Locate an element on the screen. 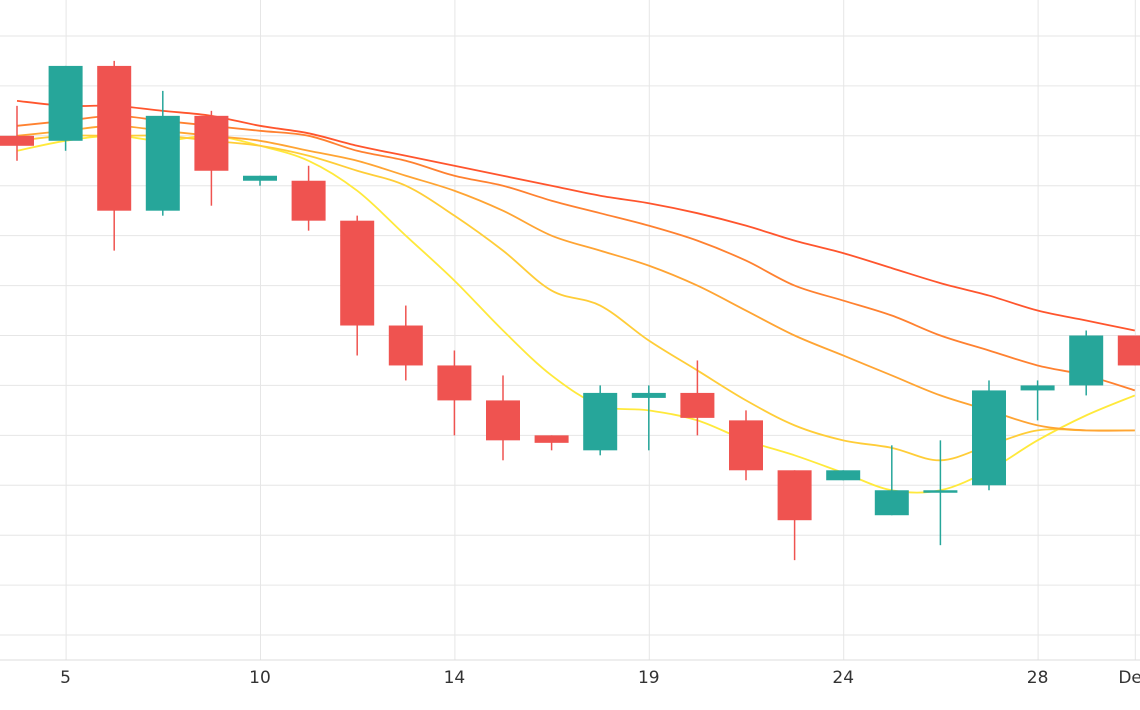 This screenshot has height=710, width=1140. x-tick-label: 24 is located at coordinates (843, 678).